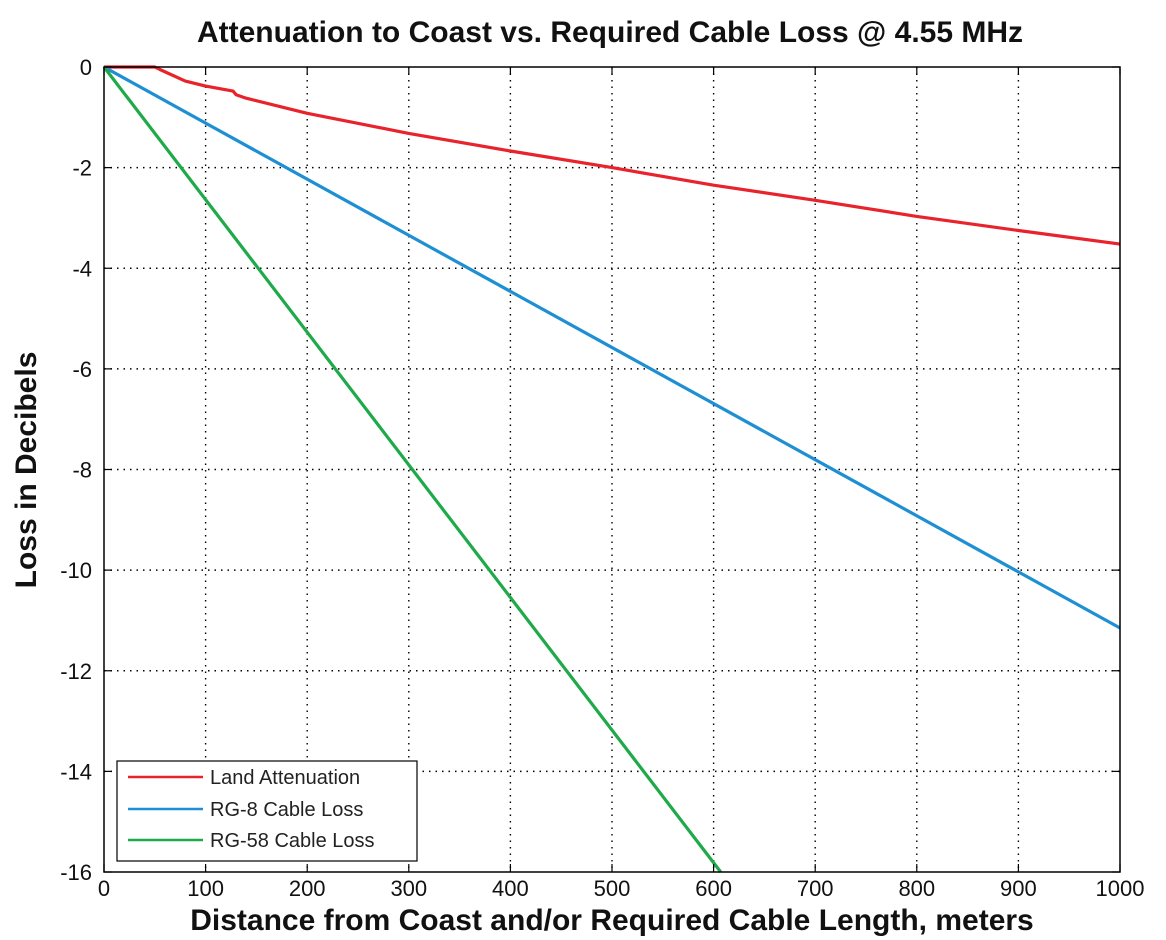 The image size is (1166, 940). Describe the element at coordinates (285, 778) in the screenshot. I see `legend-label-land: Land Attenuation` at that location.